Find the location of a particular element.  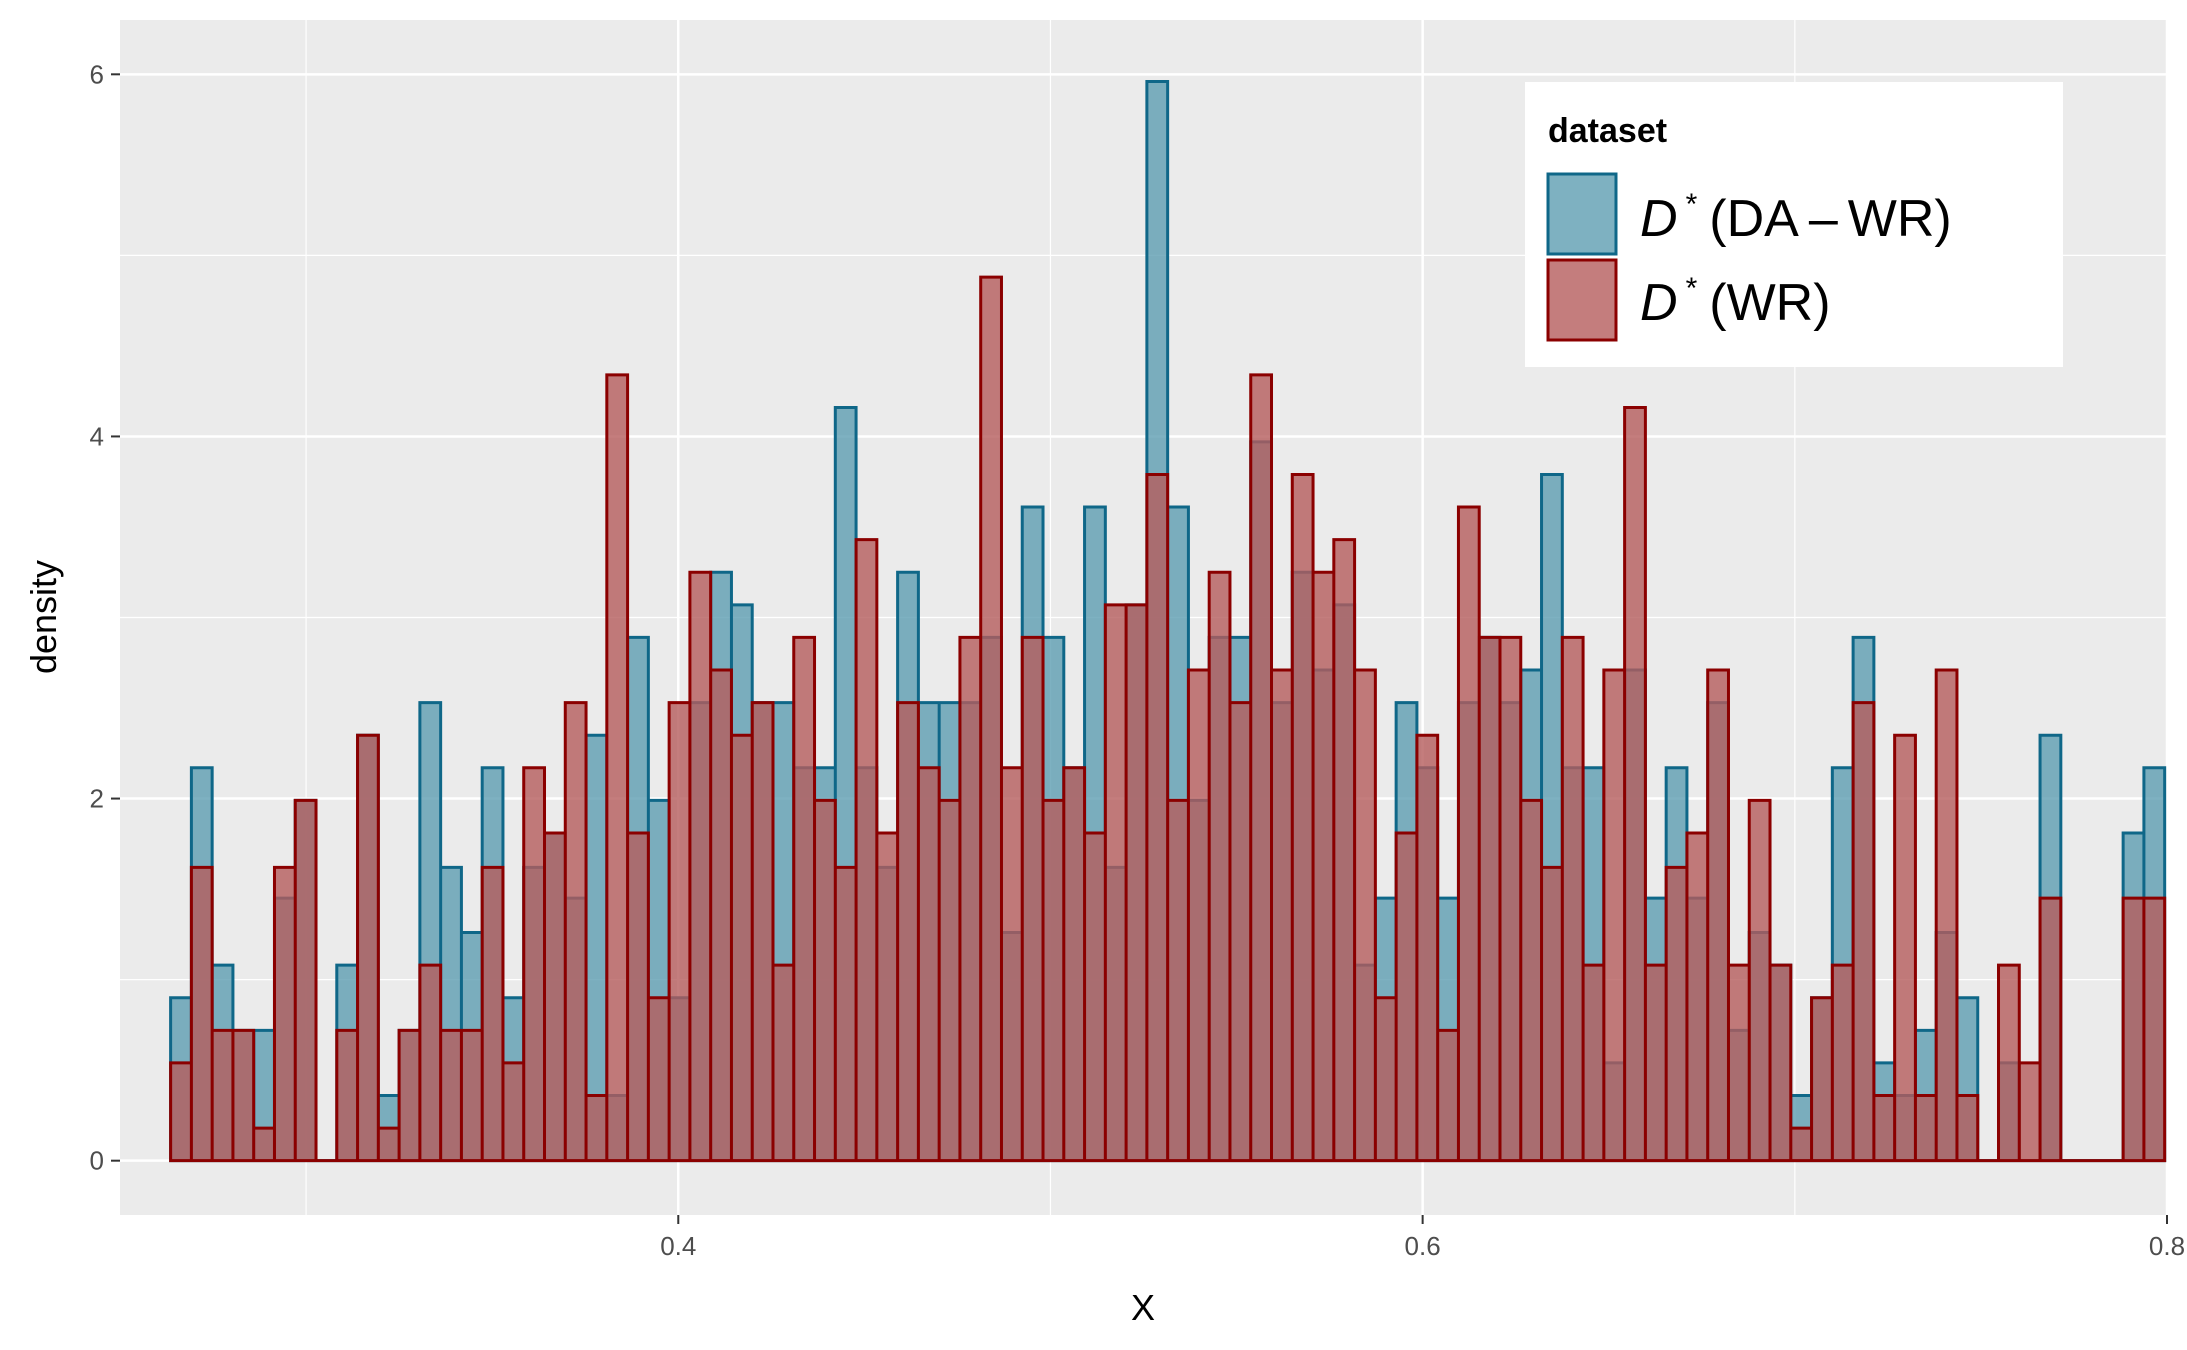

x-tick-label: 0.6 is located at coordinates (1423, 1246).